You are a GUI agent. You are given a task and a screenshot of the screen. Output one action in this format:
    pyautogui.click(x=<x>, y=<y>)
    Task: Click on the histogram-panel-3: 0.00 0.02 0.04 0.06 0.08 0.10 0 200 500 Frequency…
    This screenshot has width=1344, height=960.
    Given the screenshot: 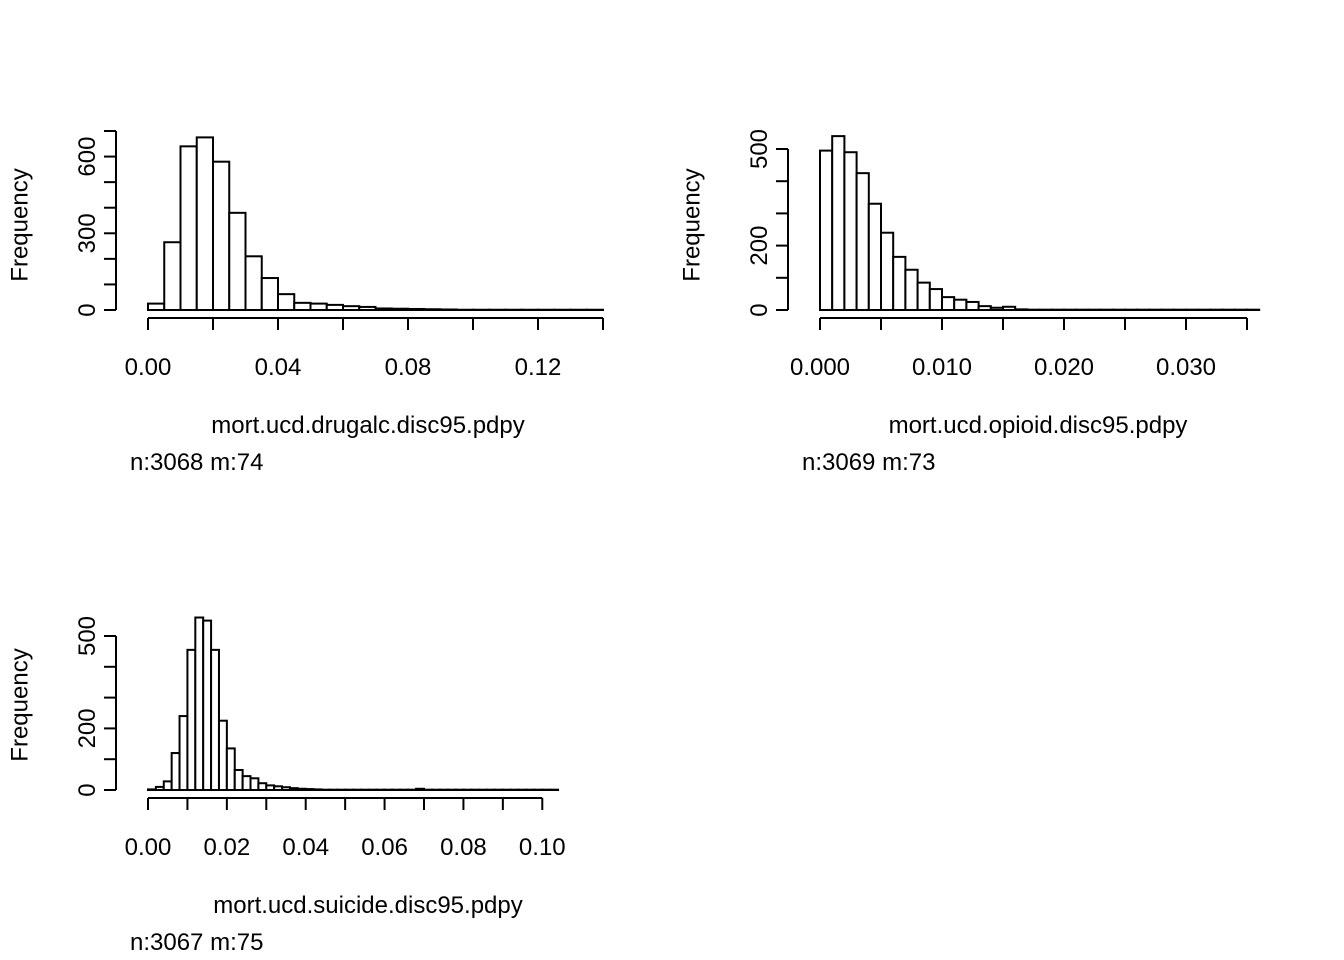 What is the action you would take?
    pyautogui.click(x=286, y=786)
    